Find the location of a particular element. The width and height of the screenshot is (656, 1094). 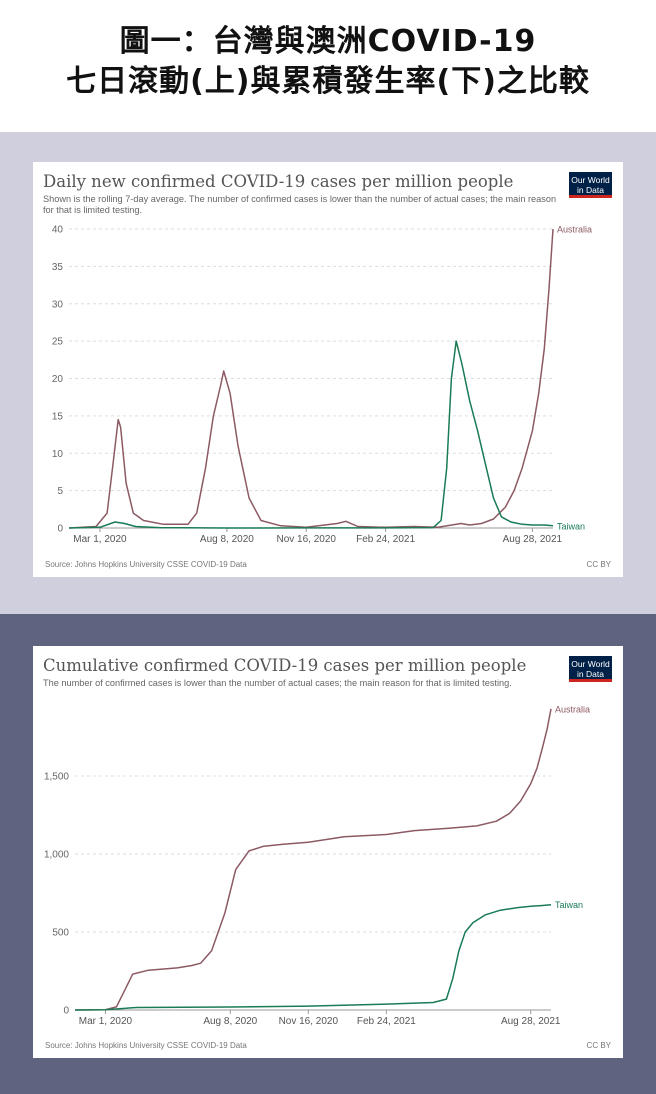

y-tick-label: 40 is located at coordinates (58, 230).